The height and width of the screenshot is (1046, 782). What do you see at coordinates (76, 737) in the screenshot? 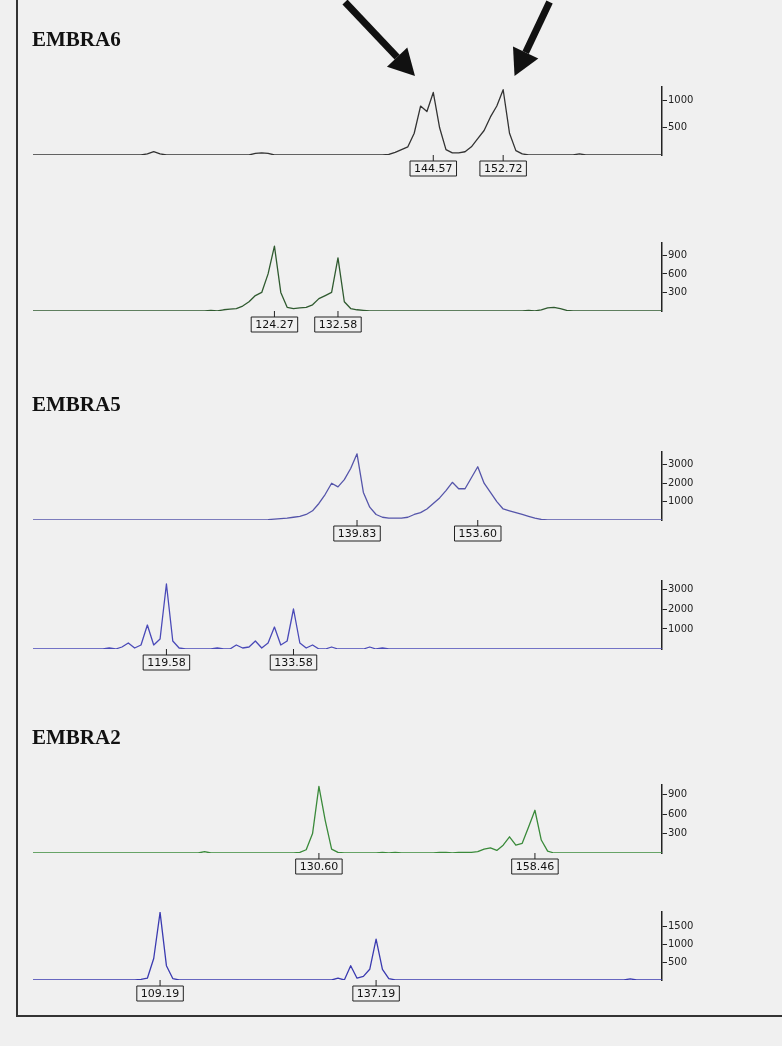
I see `chart-title: EMBRA2` at bounding box center [76, 737].